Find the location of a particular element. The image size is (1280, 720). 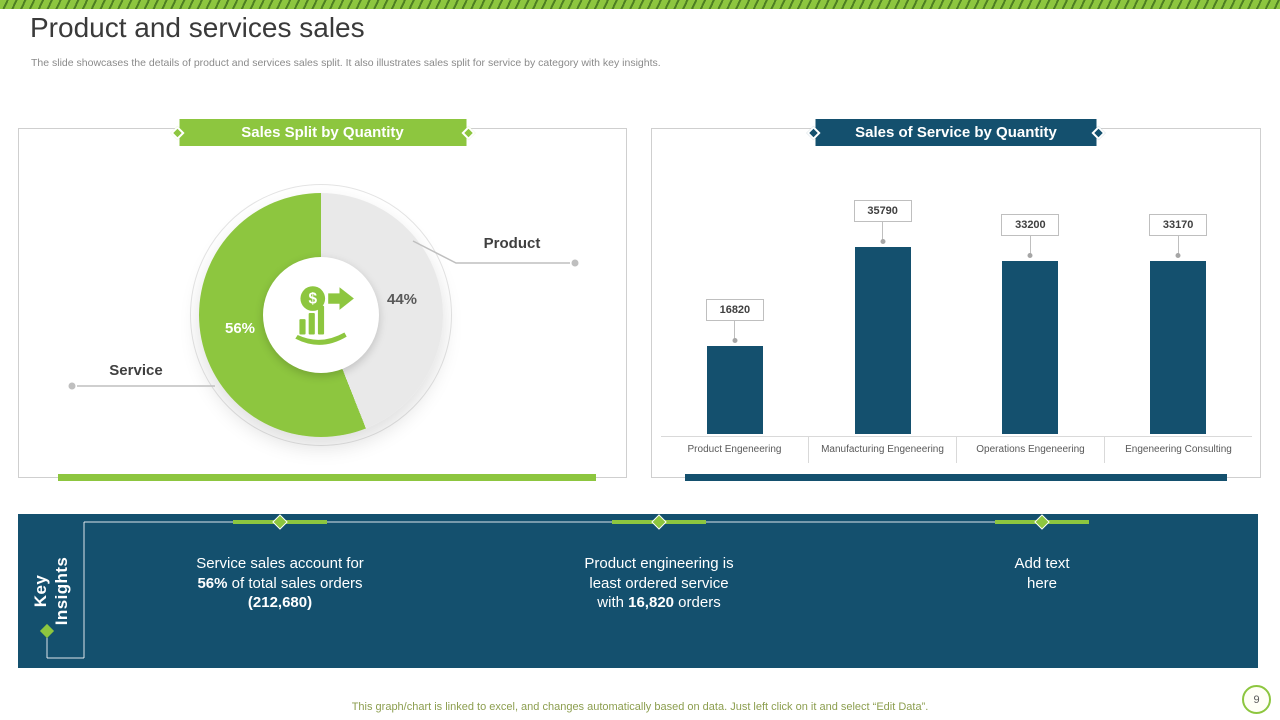

page-number-badge: 9 is located at coordinates (1256, 699).